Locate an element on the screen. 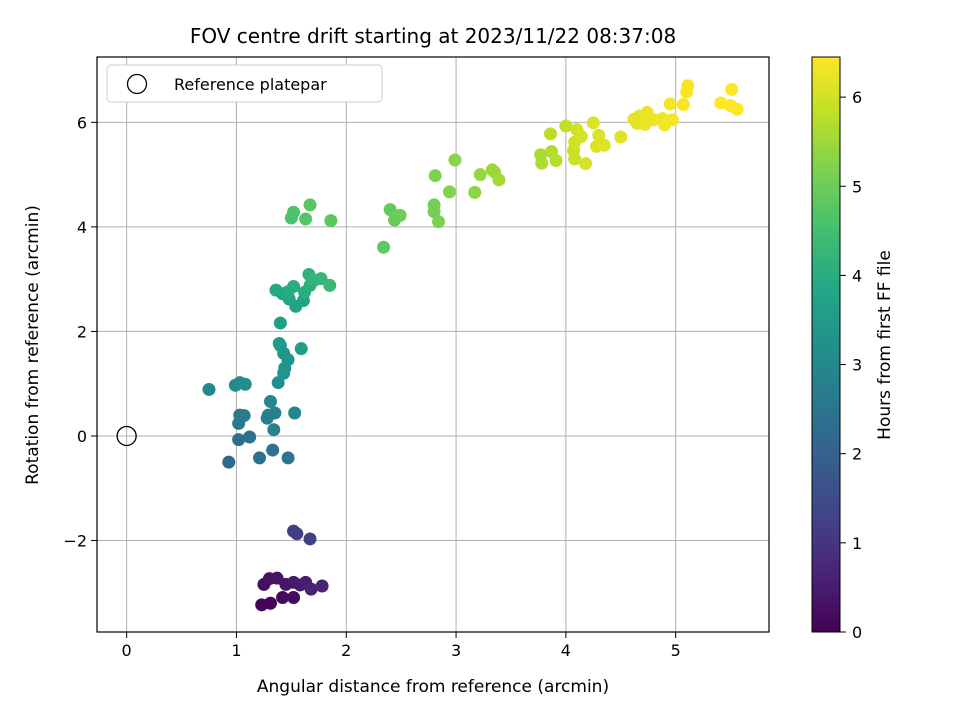 The width and height of the screenshot is (960, 720). y-tick-label: 4 is located at coordinates (82, 227).